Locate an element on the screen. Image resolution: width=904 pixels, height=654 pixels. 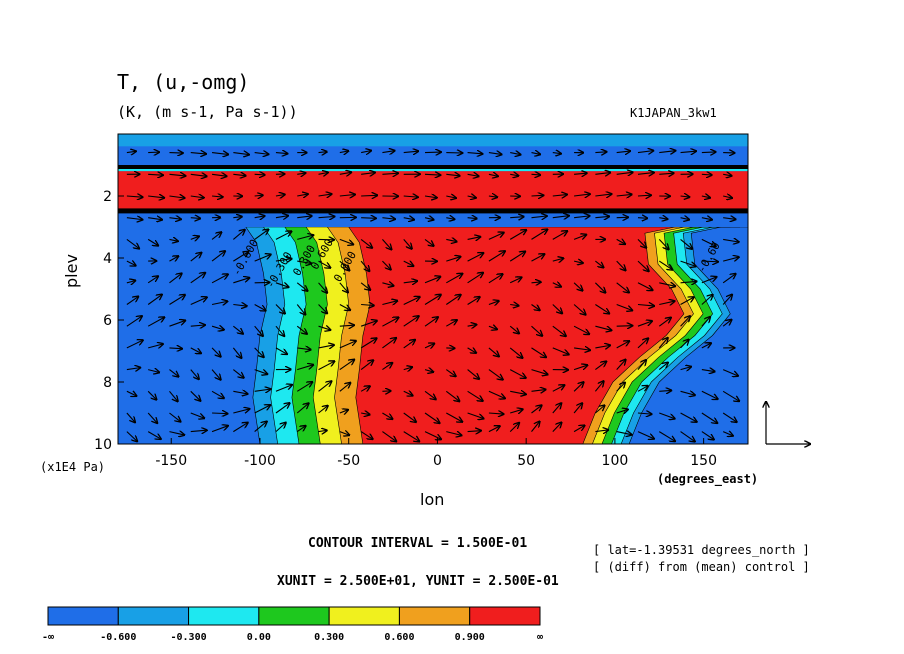
colorbar-label: 0.00 is located at coordinates (259, 637).